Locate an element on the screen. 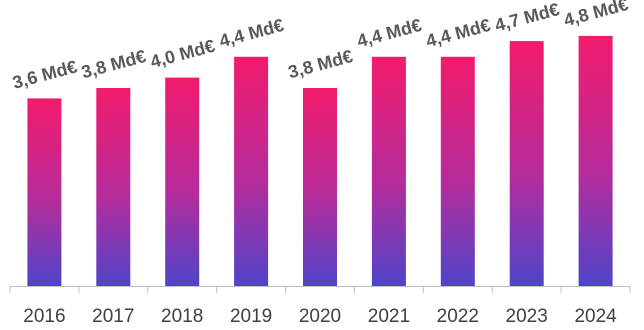 Image resolution: width=644 pixels, height=330 pixels. x-tick-label-2021: 2021 is located at coordinates (389, 316).